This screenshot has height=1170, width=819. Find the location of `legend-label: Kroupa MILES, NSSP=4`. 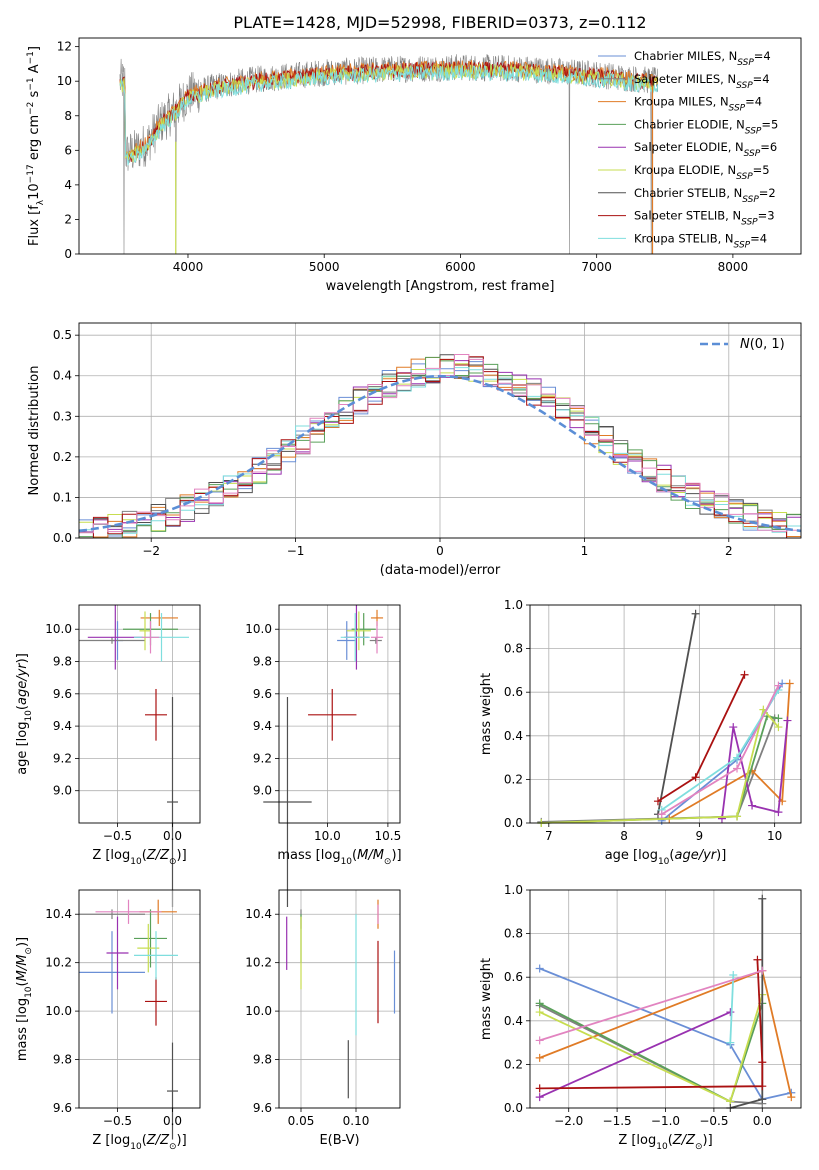

legend-label: Kroupa MILES, NSSP=4 is located at coordinates (698, 104).